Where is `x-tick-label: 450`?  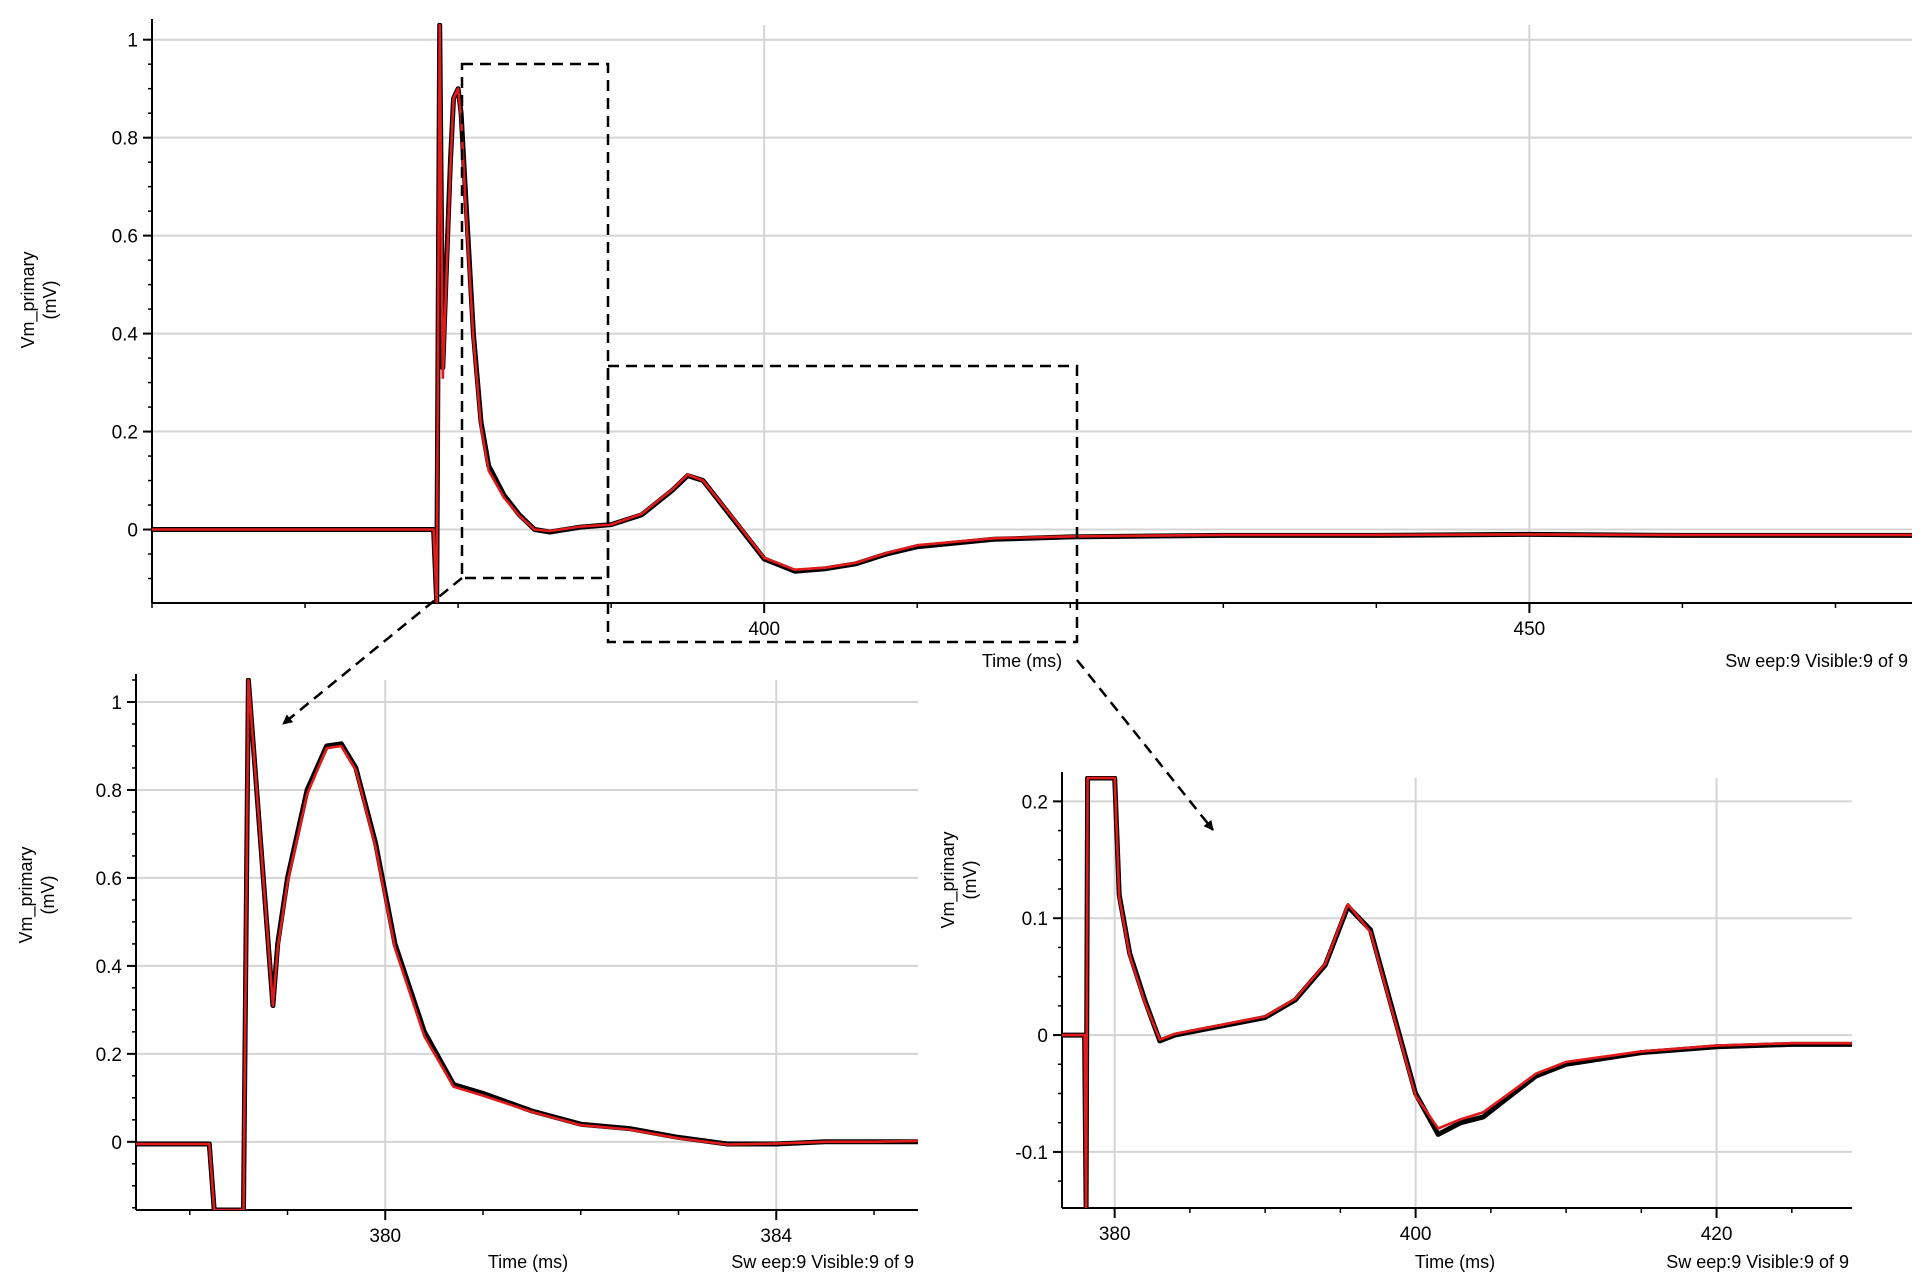 x-tick-label: 450 is located at coordinates (1530, 629).